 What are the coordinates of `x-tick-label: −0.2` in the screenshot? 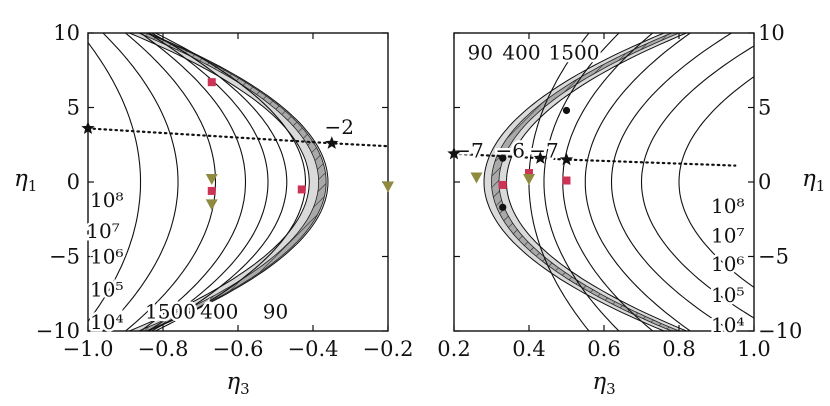 It's located at (388, 349).